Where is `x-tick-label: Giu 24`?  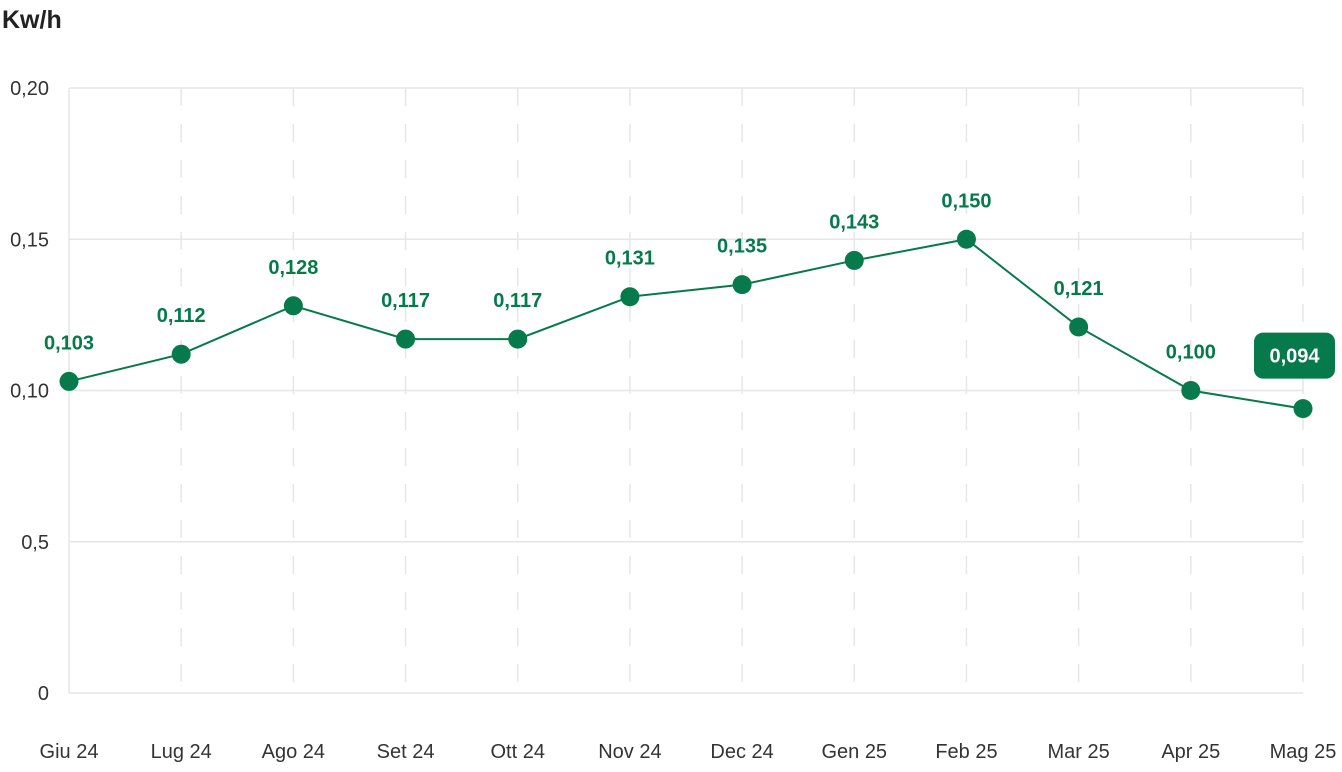
x-tick-label: Giu 24 is located at coordinates (69, 752).